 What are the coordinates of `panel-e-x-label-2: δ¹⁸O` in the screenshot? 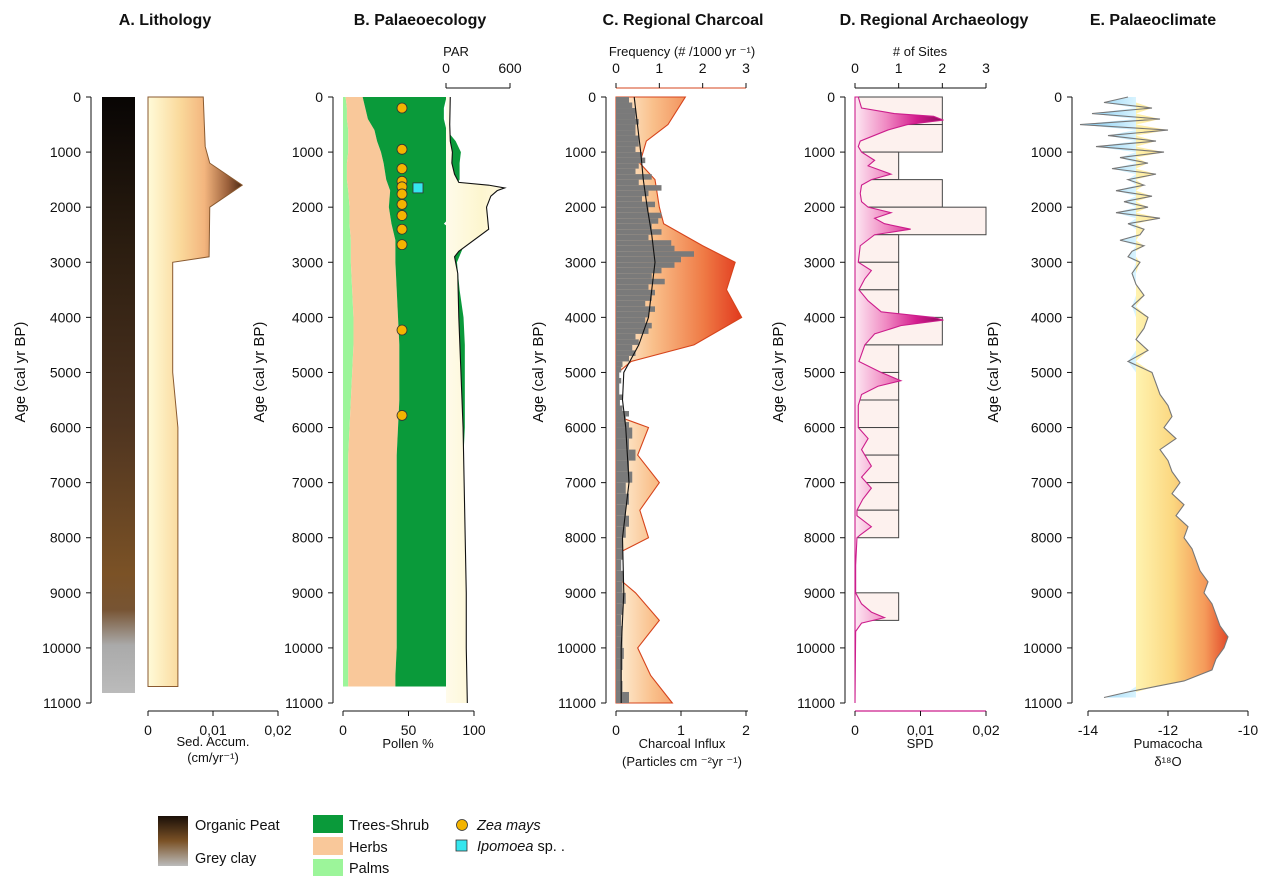 It's located at (1167, 761).